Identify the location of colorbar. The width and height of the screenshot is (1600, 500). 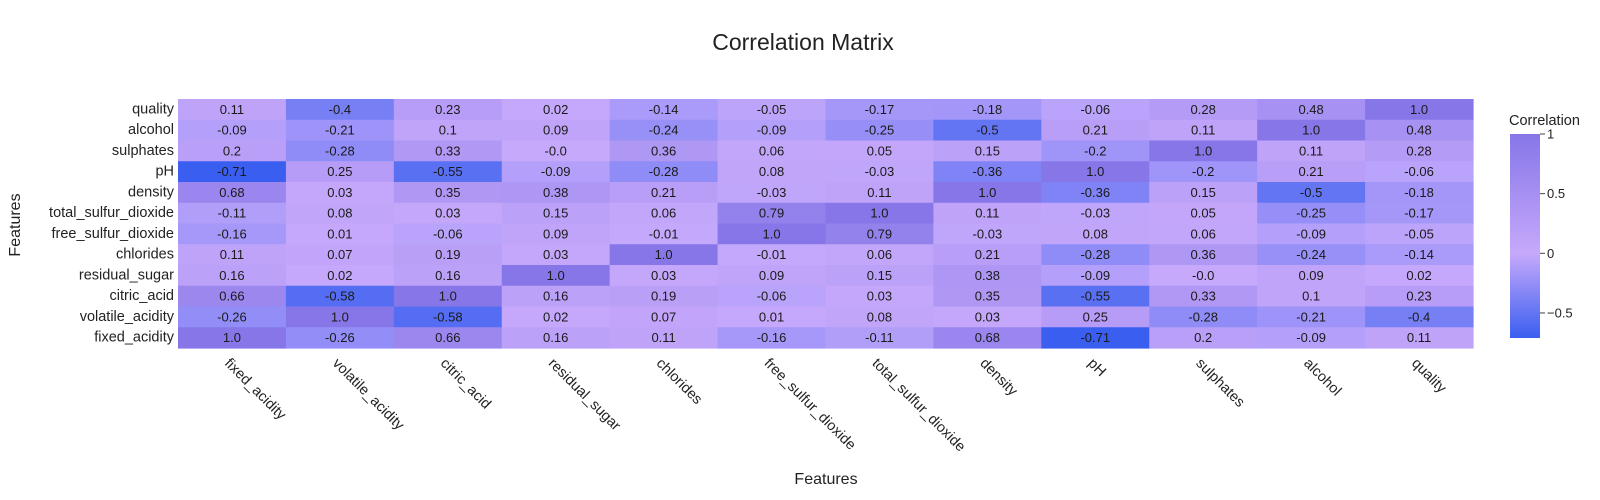
(1525, 236).